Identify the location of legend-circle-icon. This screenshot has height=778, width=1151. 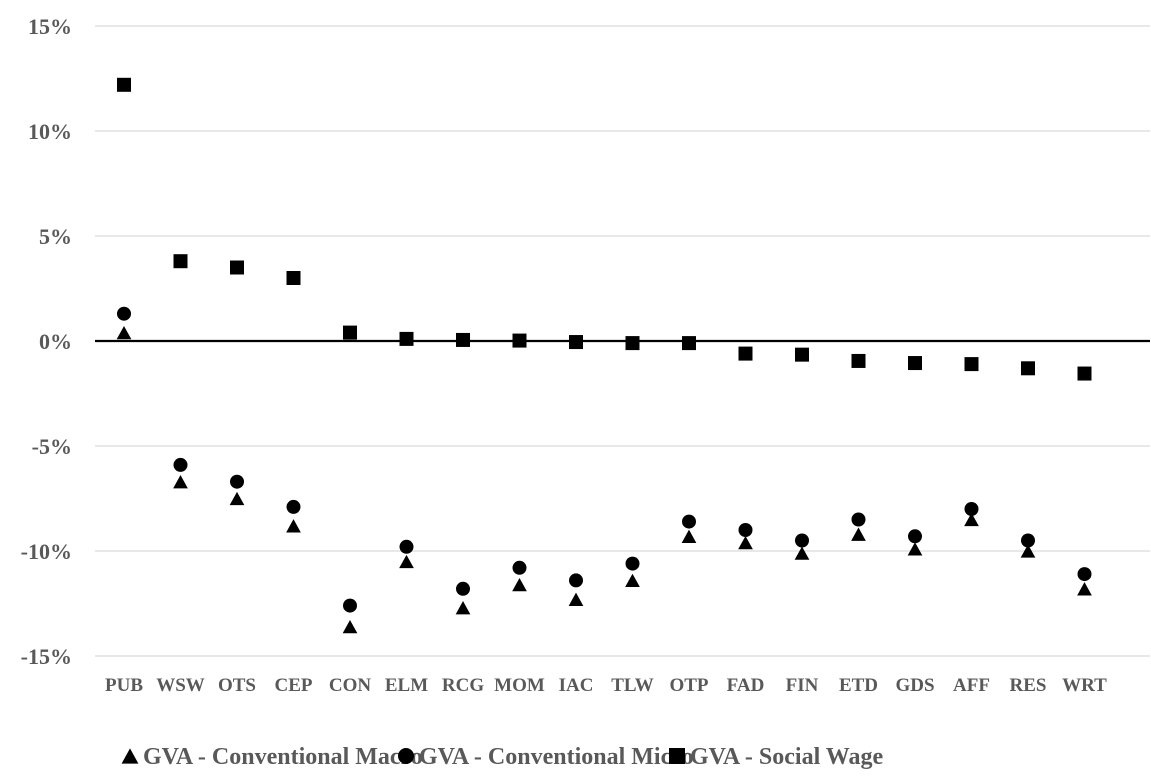
(406, 756).